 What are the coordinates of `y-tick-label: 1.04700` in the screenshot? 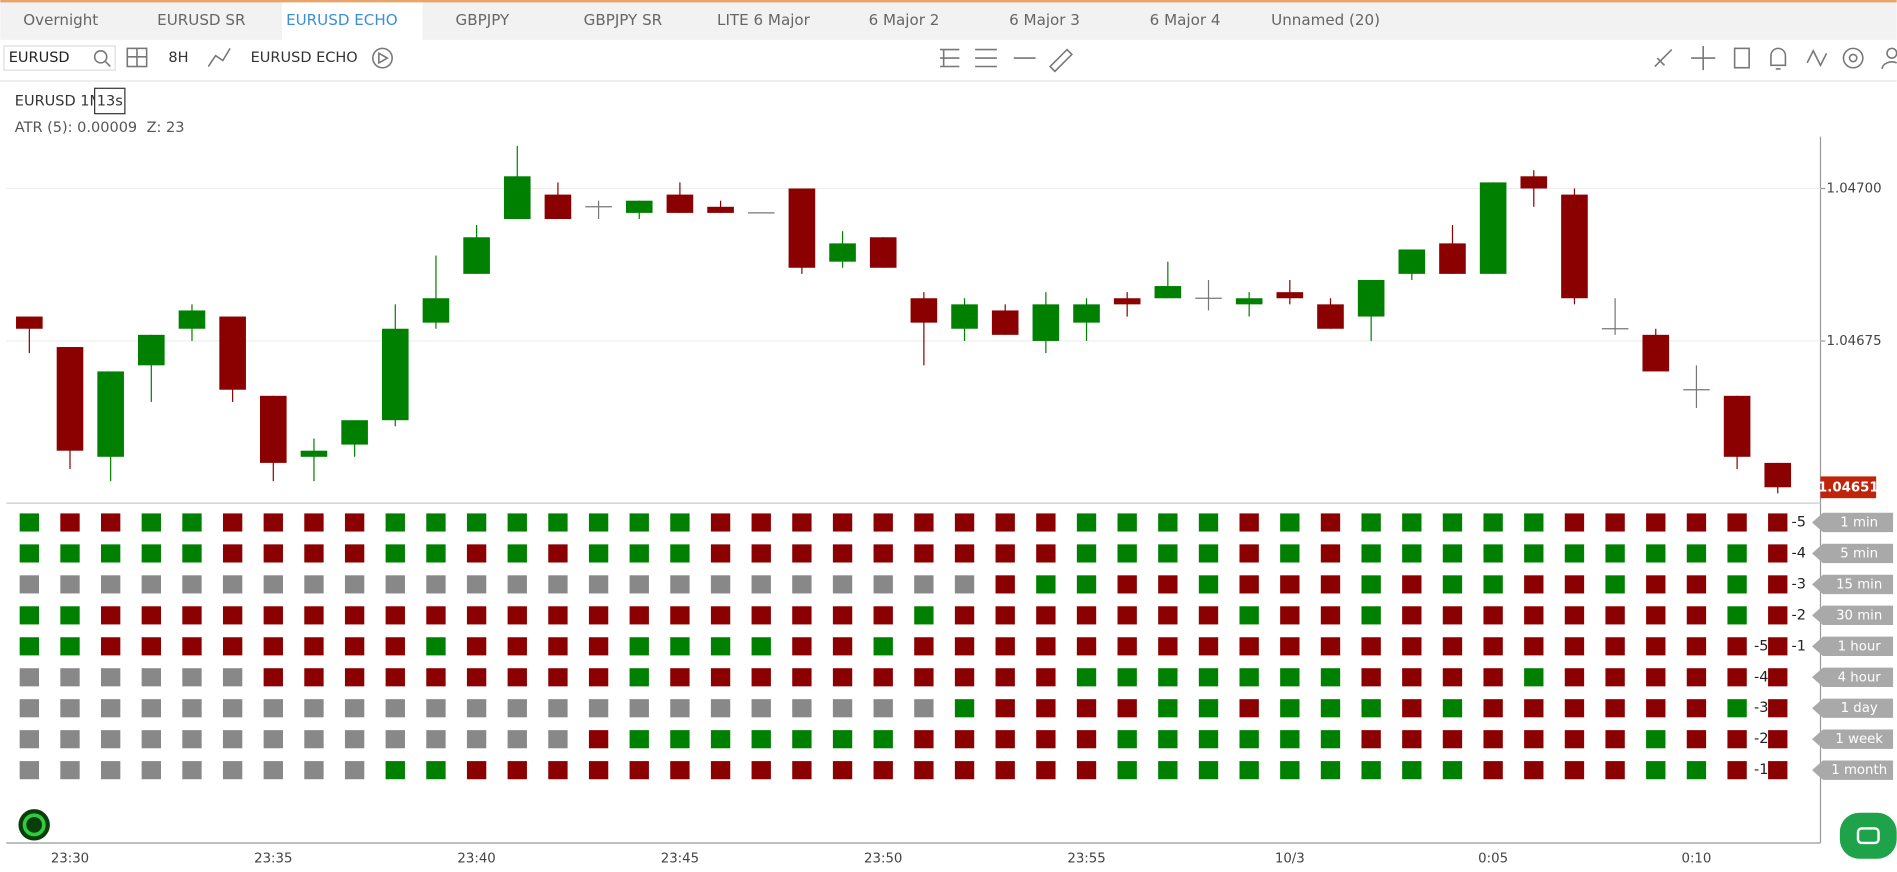 It's located at (1854, 188).